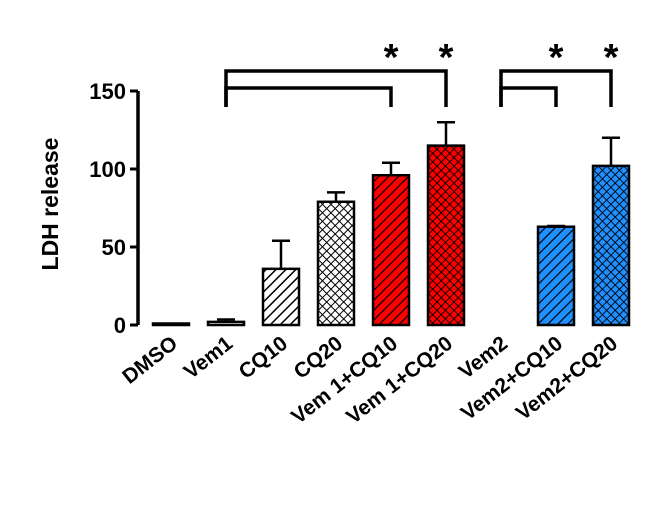  Describe the element at coordinates (107, 169) in the screenshot. I see `y-tick-label: 100` at that location.